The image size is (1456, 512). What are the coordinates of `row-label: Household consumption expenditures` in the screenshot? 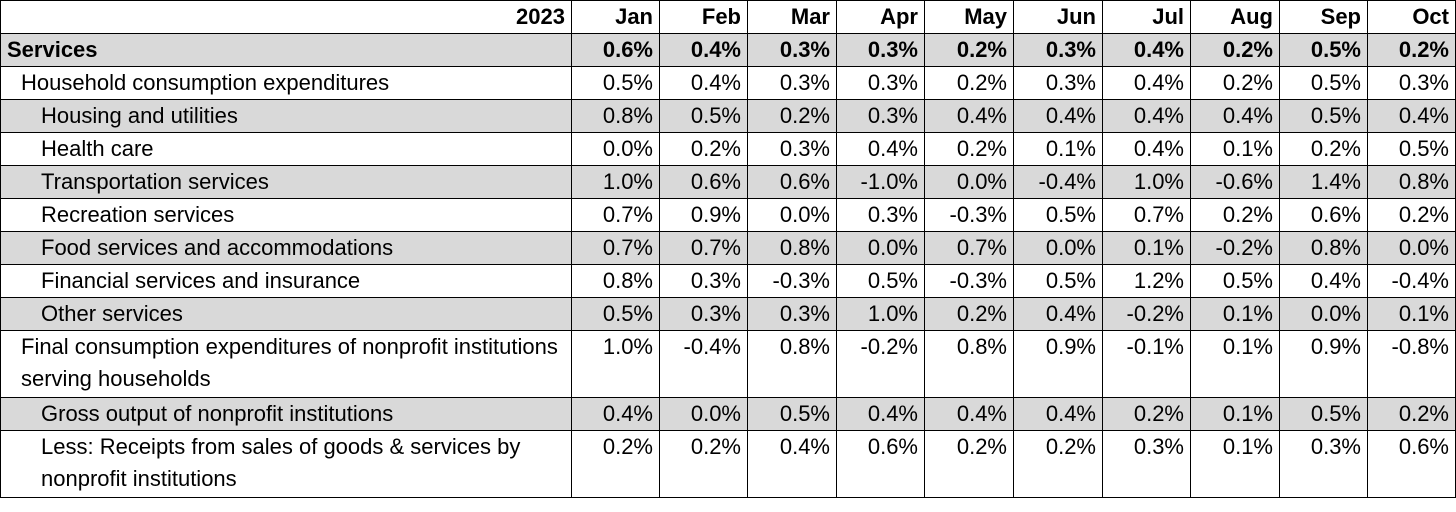 It's located at (286, 83).